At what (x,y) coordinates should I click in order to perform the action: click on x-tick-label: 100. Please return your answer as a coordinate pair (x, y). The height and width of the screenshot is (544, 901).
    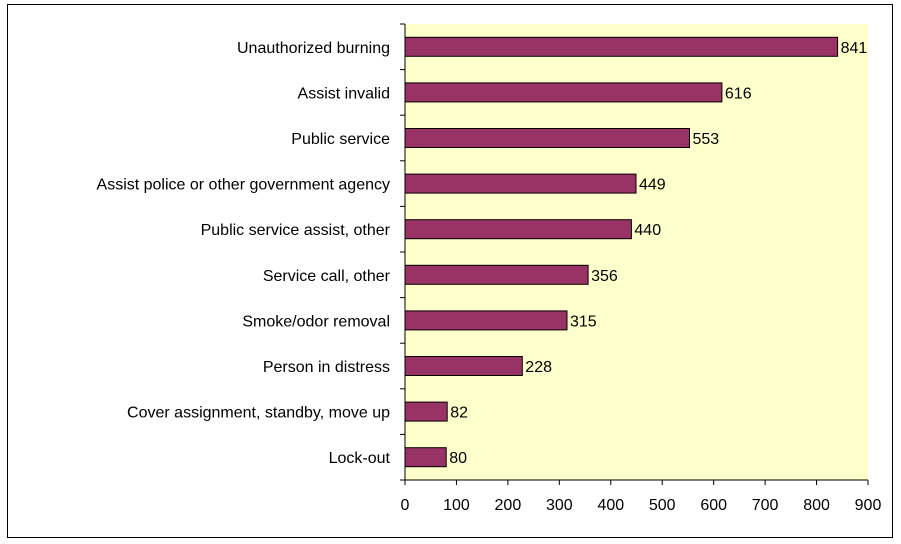
    Looking at the image, I should click on (456, 505).